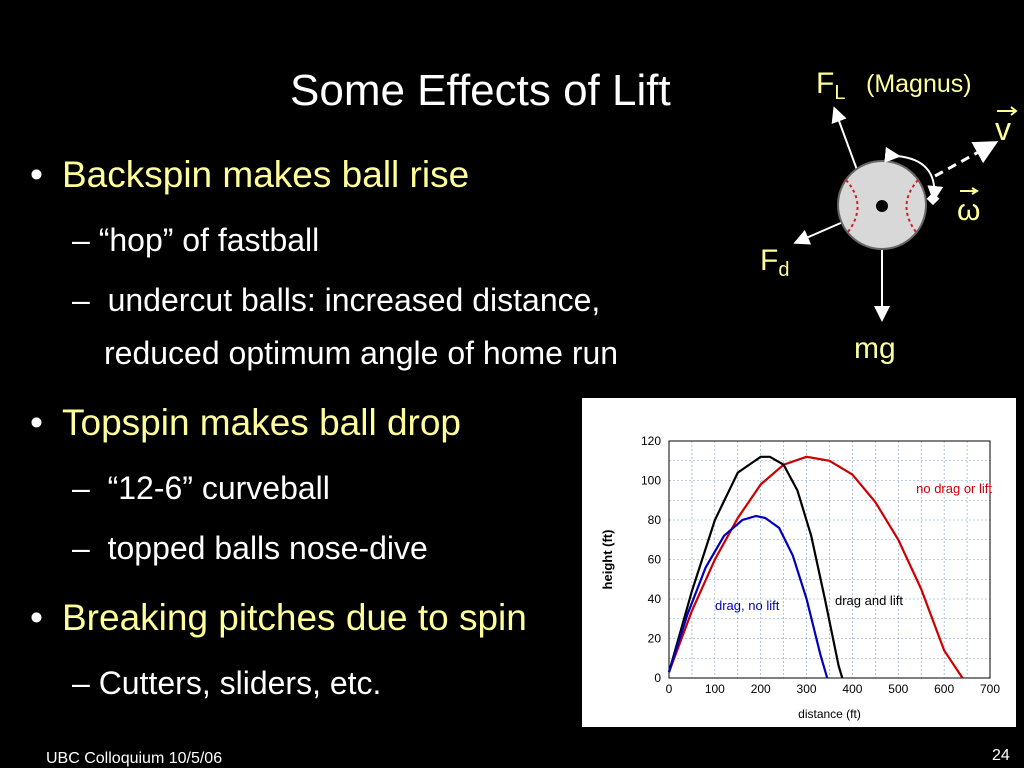  Describe the element at coordinates (954, 488) in the screenshot. I see `series-label: no drag or lift` at that location.